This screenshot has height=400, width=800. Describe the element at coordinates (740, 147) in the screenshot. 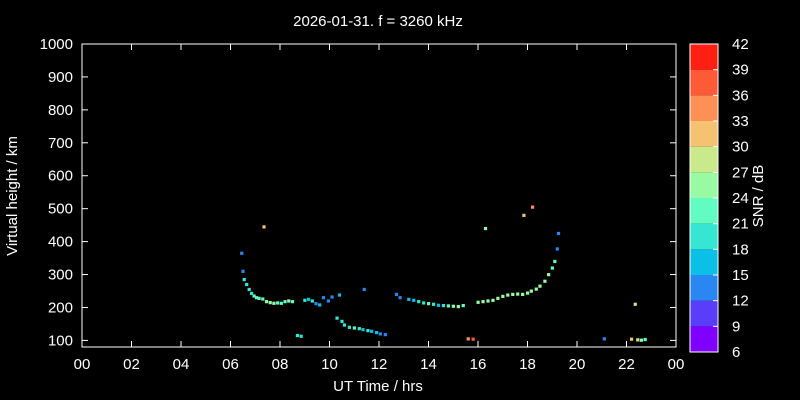

I see `colorbar-tick-label: 30` at that location.